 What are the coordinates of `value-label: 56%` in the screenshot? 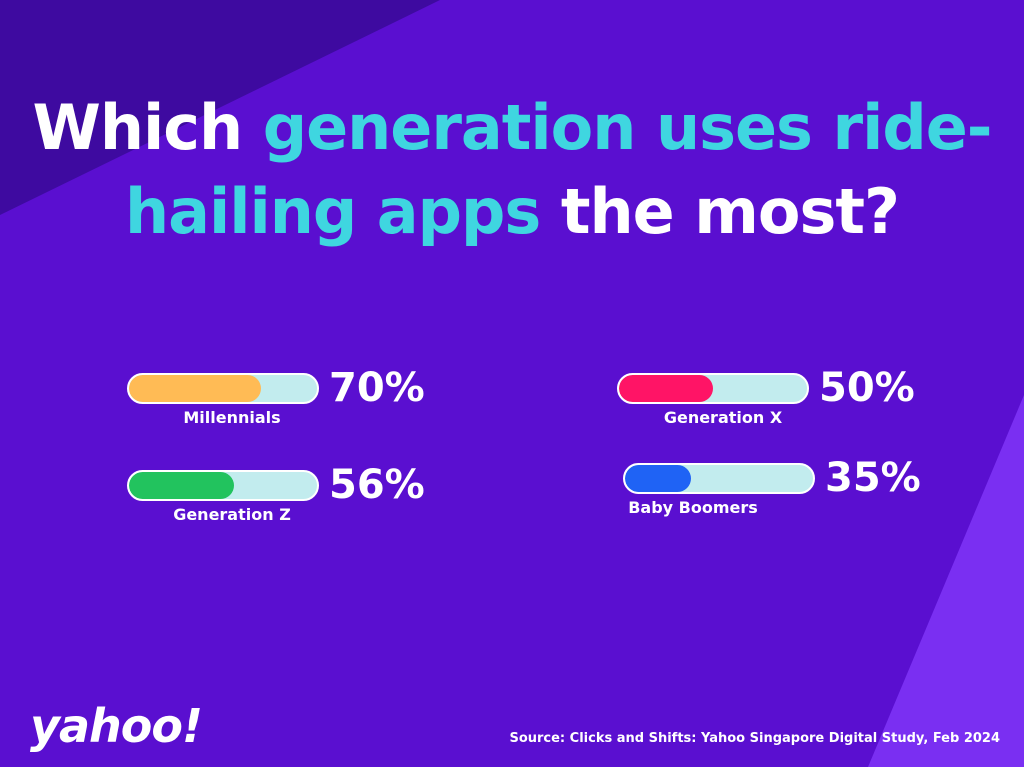 It's located at (377, 485).